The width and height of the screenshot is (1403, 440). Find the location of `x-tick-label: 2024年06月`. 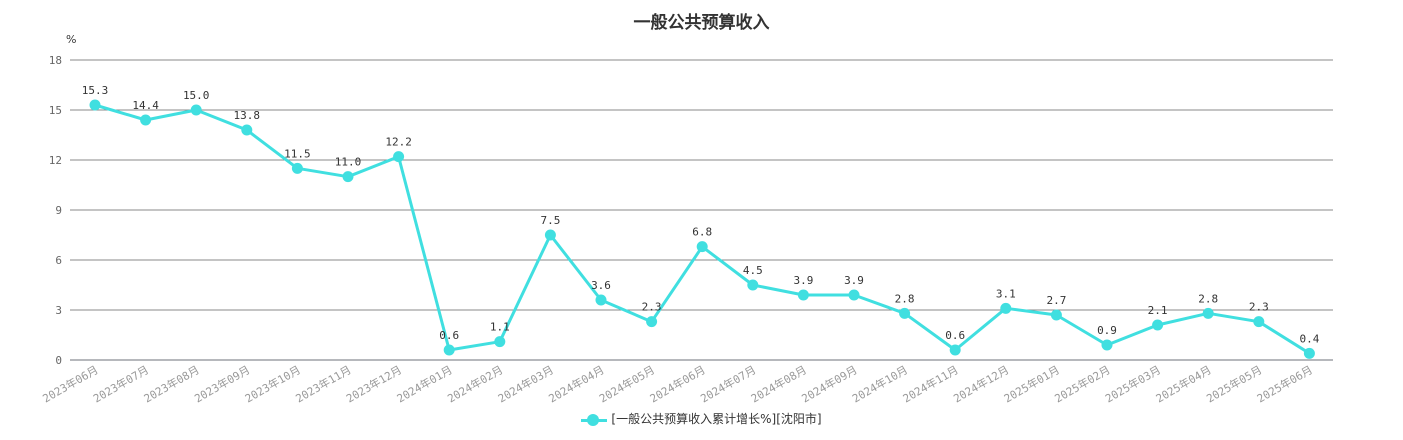

x-tick-label: 2024年06月 is located at coordinates (677, 383).